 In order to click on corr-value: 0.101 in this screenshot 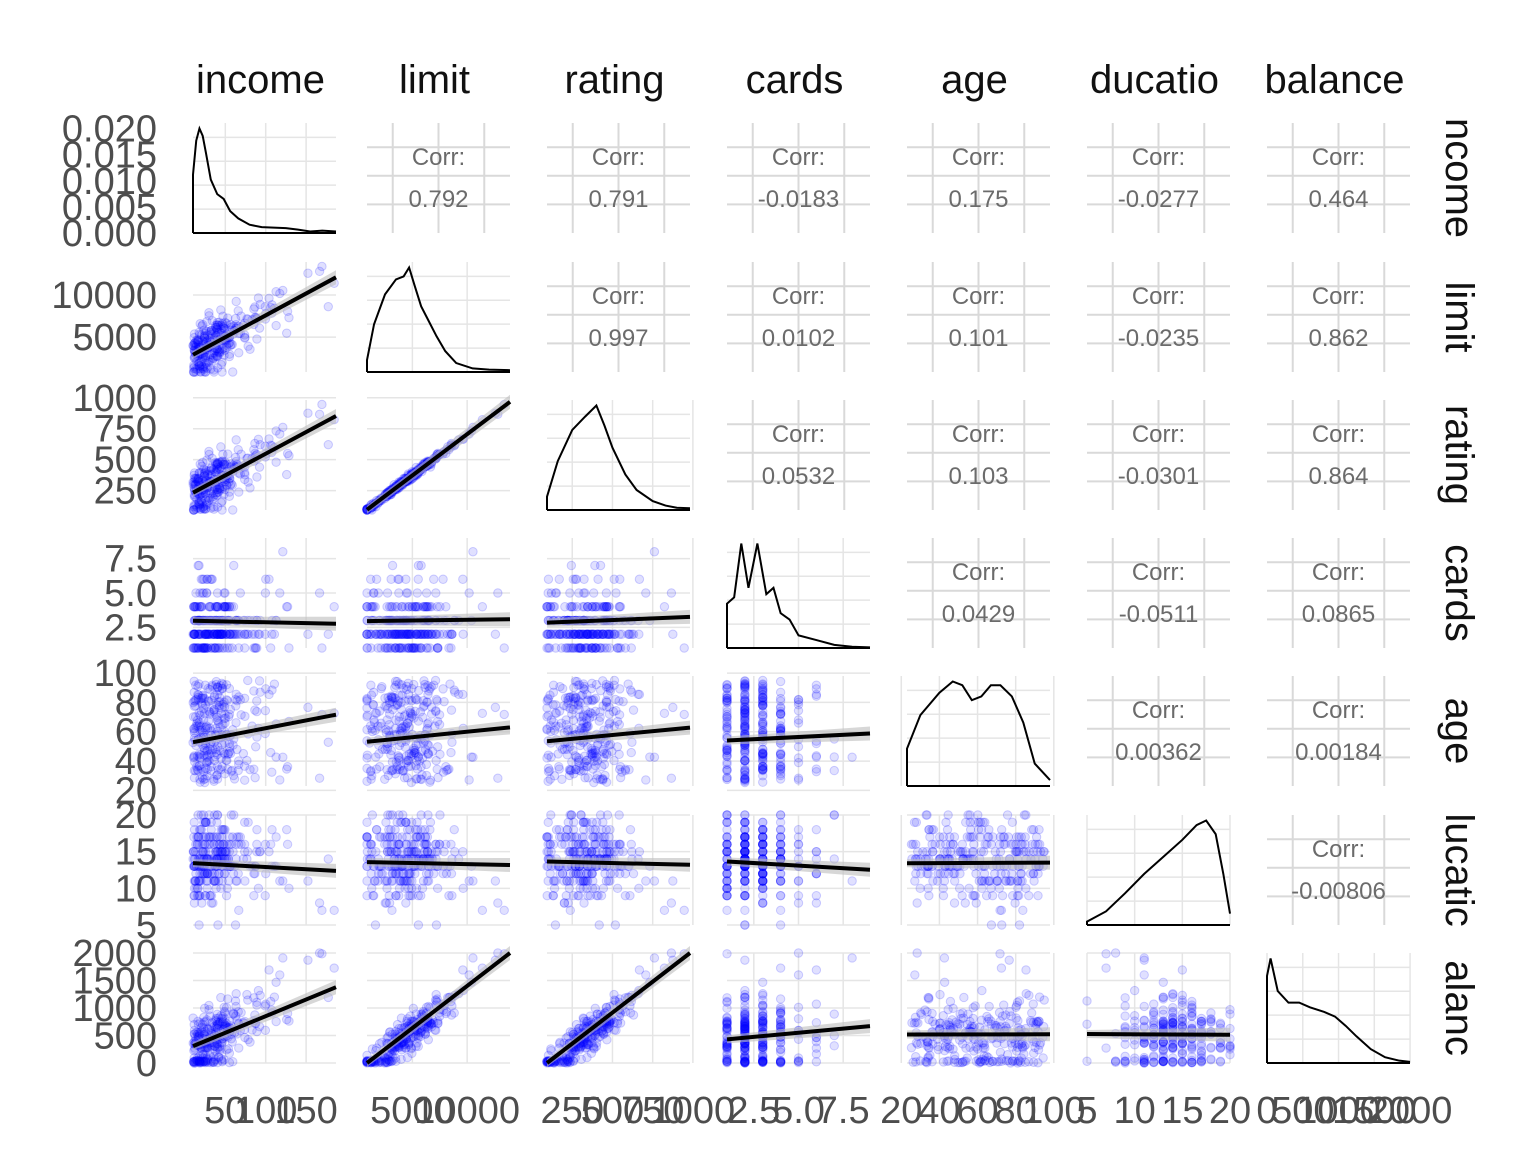, I will do `click(978, 338)`.